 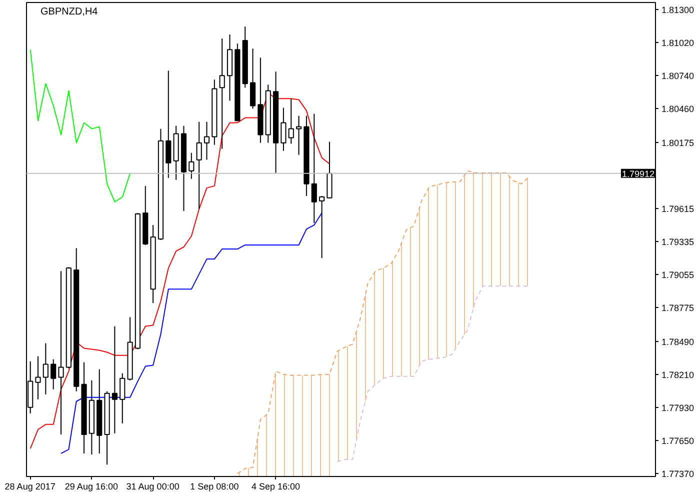 What do you see at coordinates (276, 487) in the screenshot?
I see `x-tick-label: 4 Sep 16:00` at bounding box center [276, 487].